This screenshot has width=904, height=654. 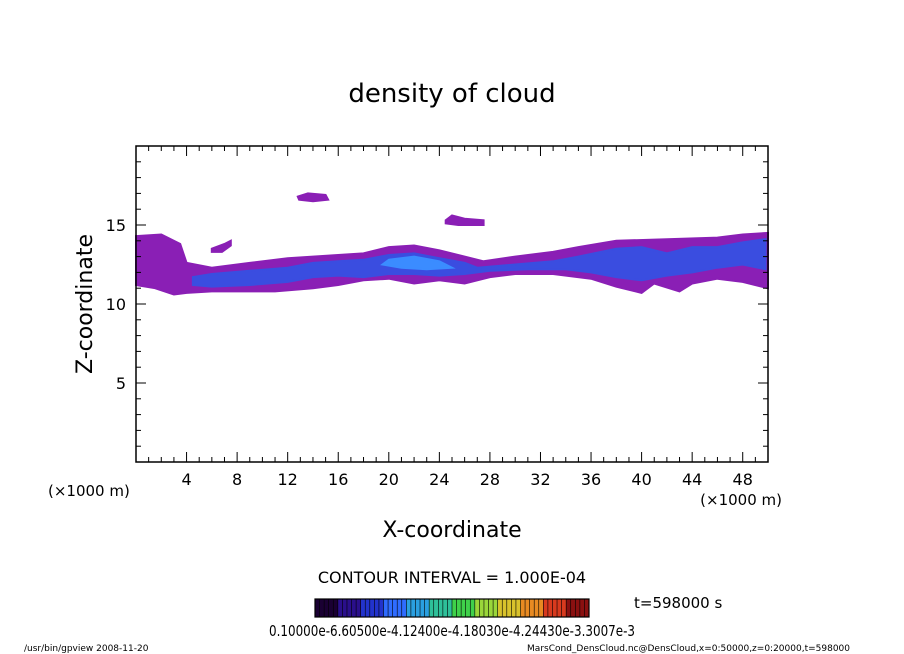 I want to click on x-axis-label: X-coordinate, so click(x=451, y=530).